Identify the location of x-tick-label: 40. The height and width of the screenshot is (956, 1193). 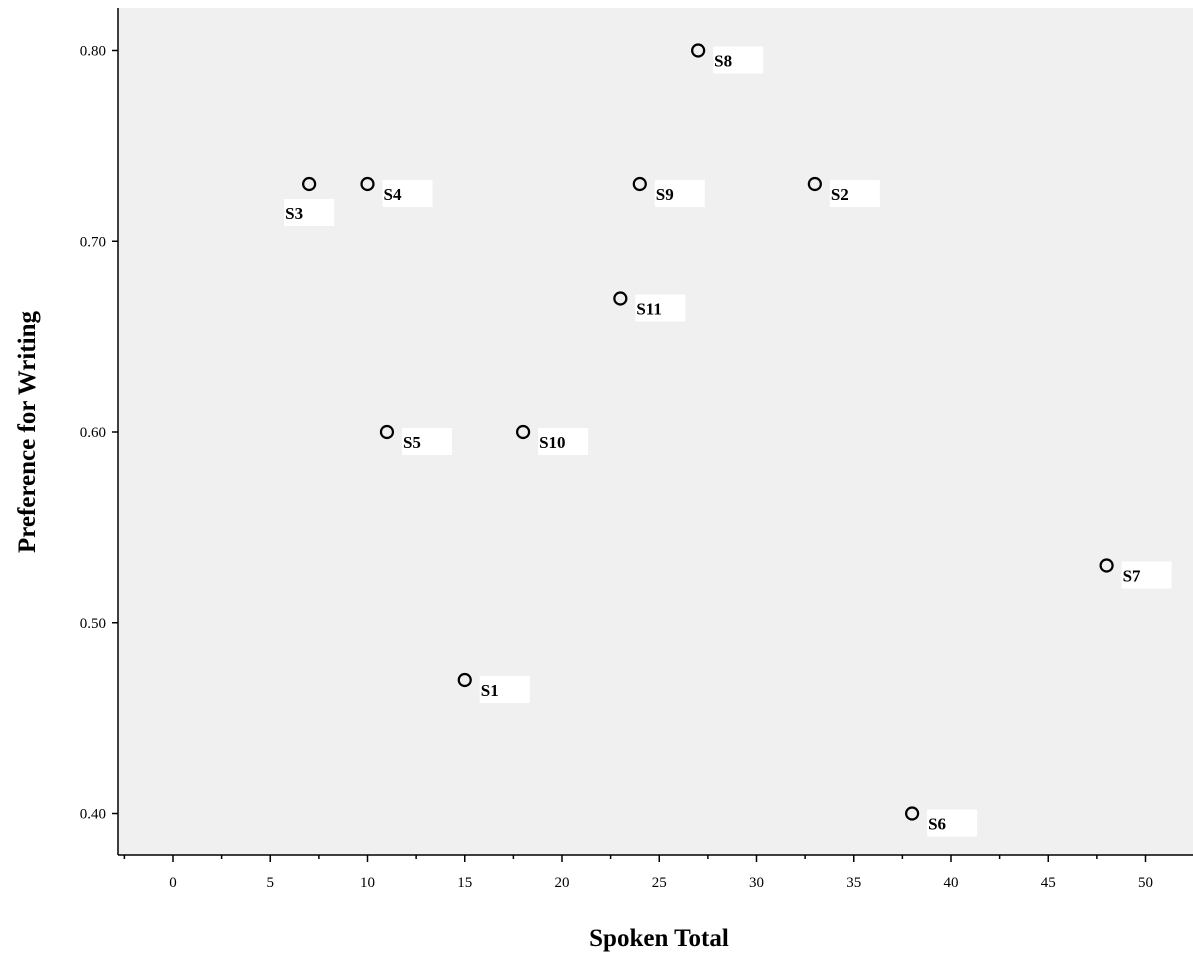
(951, 883).